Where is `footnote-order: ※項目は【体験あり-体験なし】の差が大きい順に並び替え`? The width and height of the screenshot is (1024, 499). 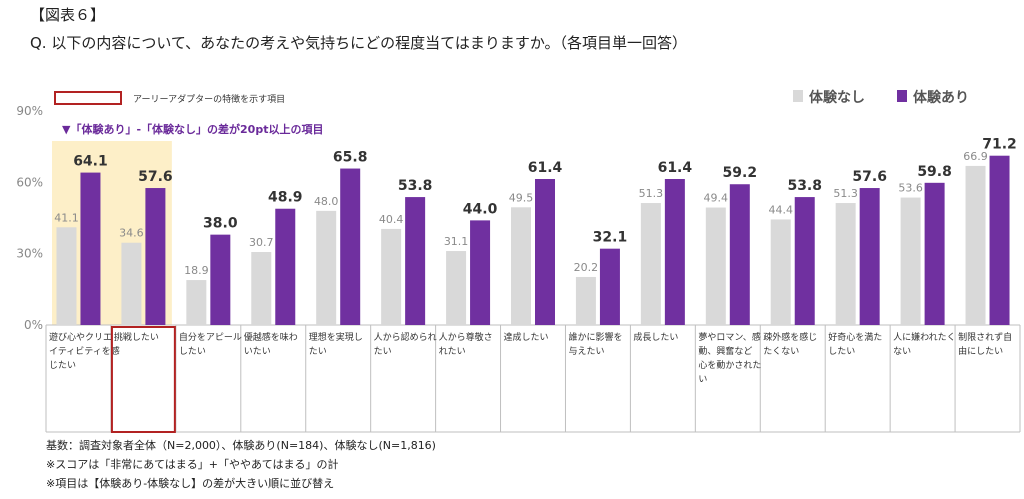
footnote-order: ※項目は【体験あり-体験なし】の差が大きい順に並び替え is located at coordinates (190, 483).